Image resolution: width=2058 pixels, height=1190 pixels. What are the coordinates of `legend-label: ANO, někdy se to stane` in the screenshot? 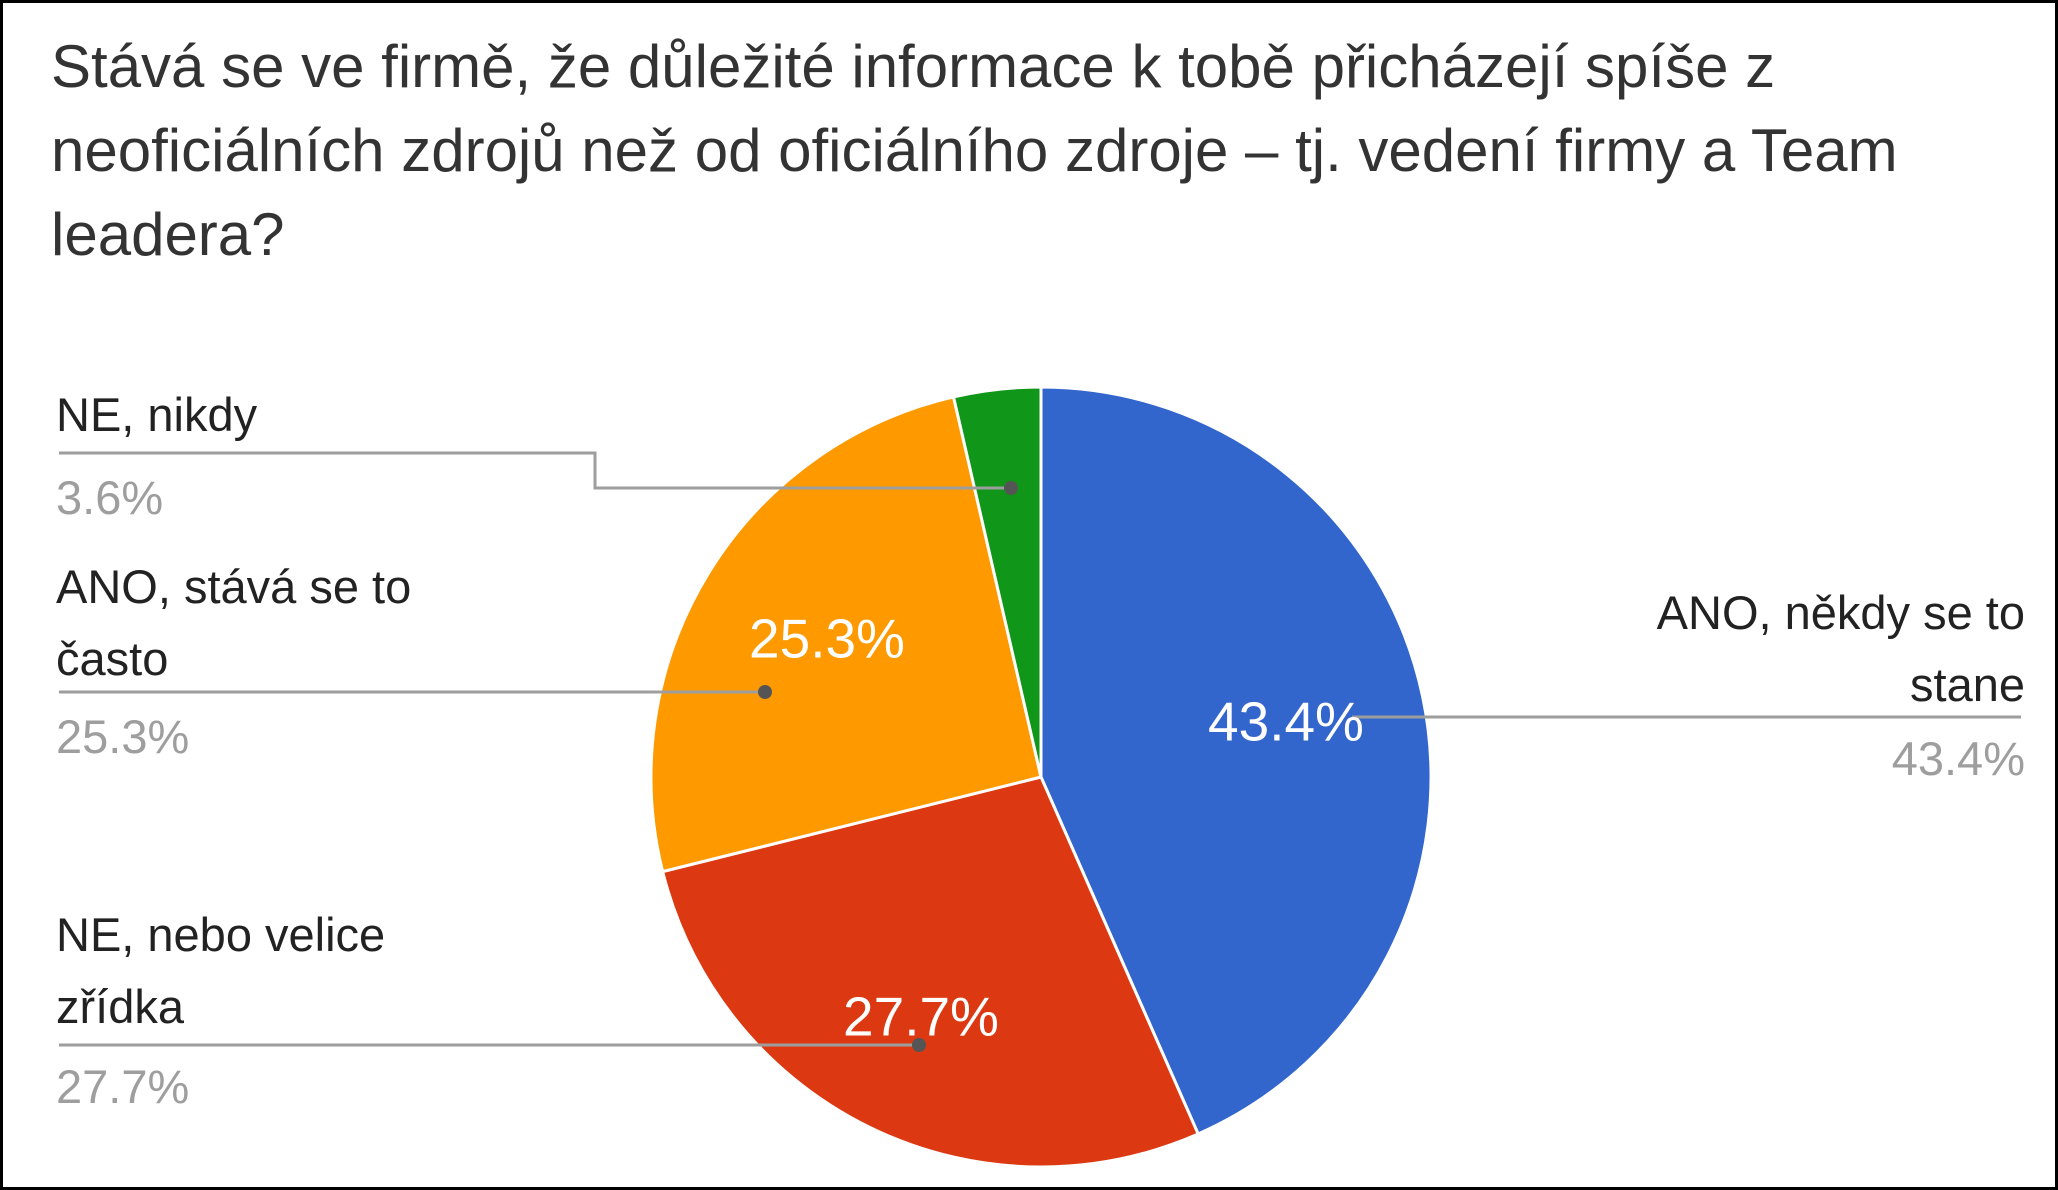 It's located at (1840, 648).